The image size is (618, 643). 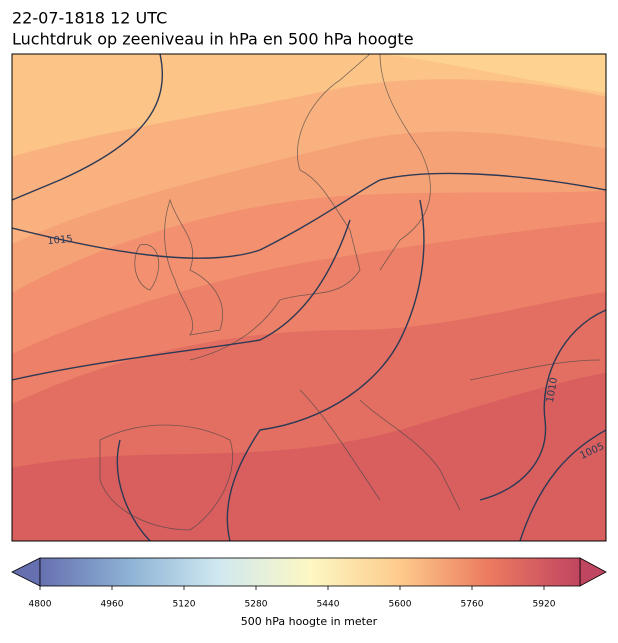 I want to click on colorbar-tick-label: 5760, so click(x=472, y=605).